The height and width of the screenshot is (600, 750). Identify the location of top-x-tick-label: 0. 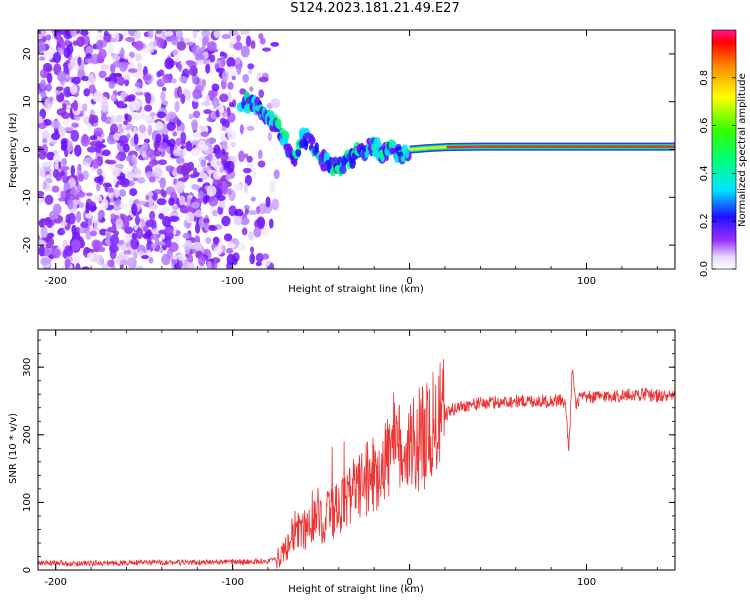
(409, 281).